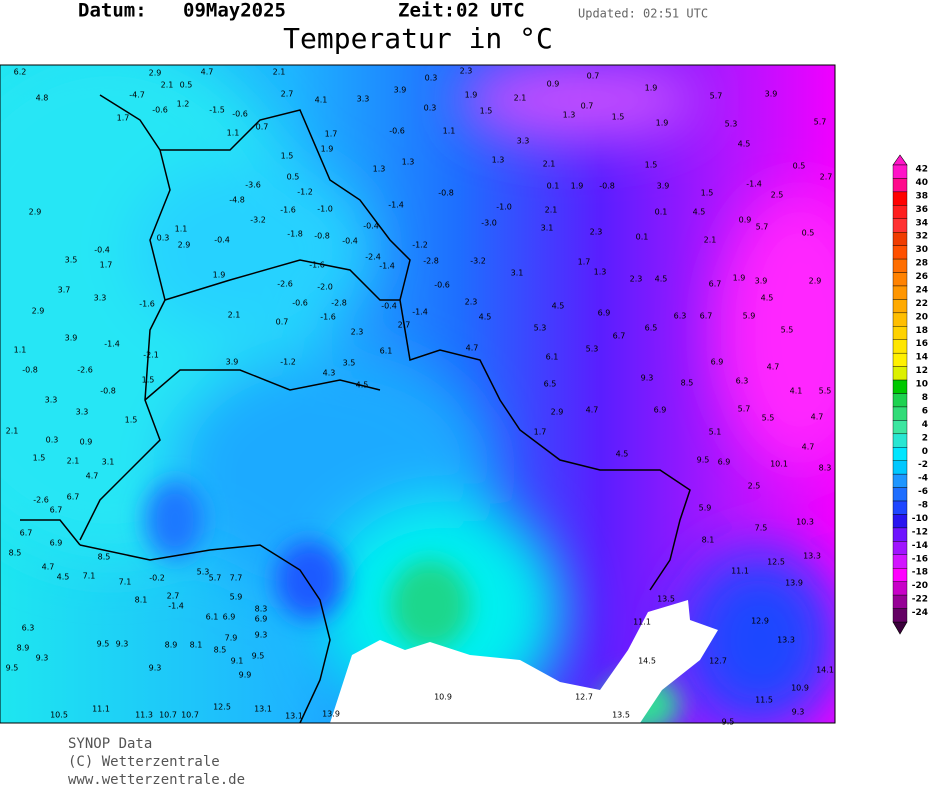 The height and width of the screenshot is (787, 933). I want to click on station-value: 8.9, so click(171, 645).